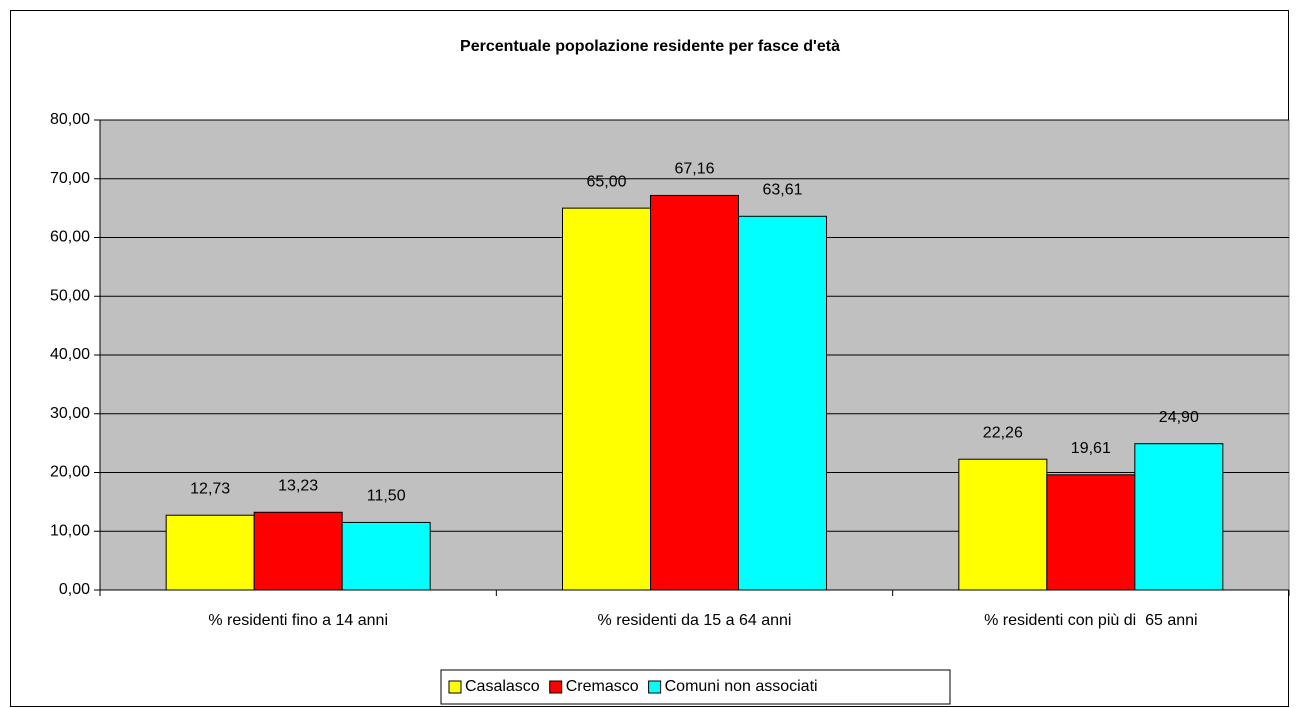  I want to click on y-tick-label: 80,00, so click(70, 119).